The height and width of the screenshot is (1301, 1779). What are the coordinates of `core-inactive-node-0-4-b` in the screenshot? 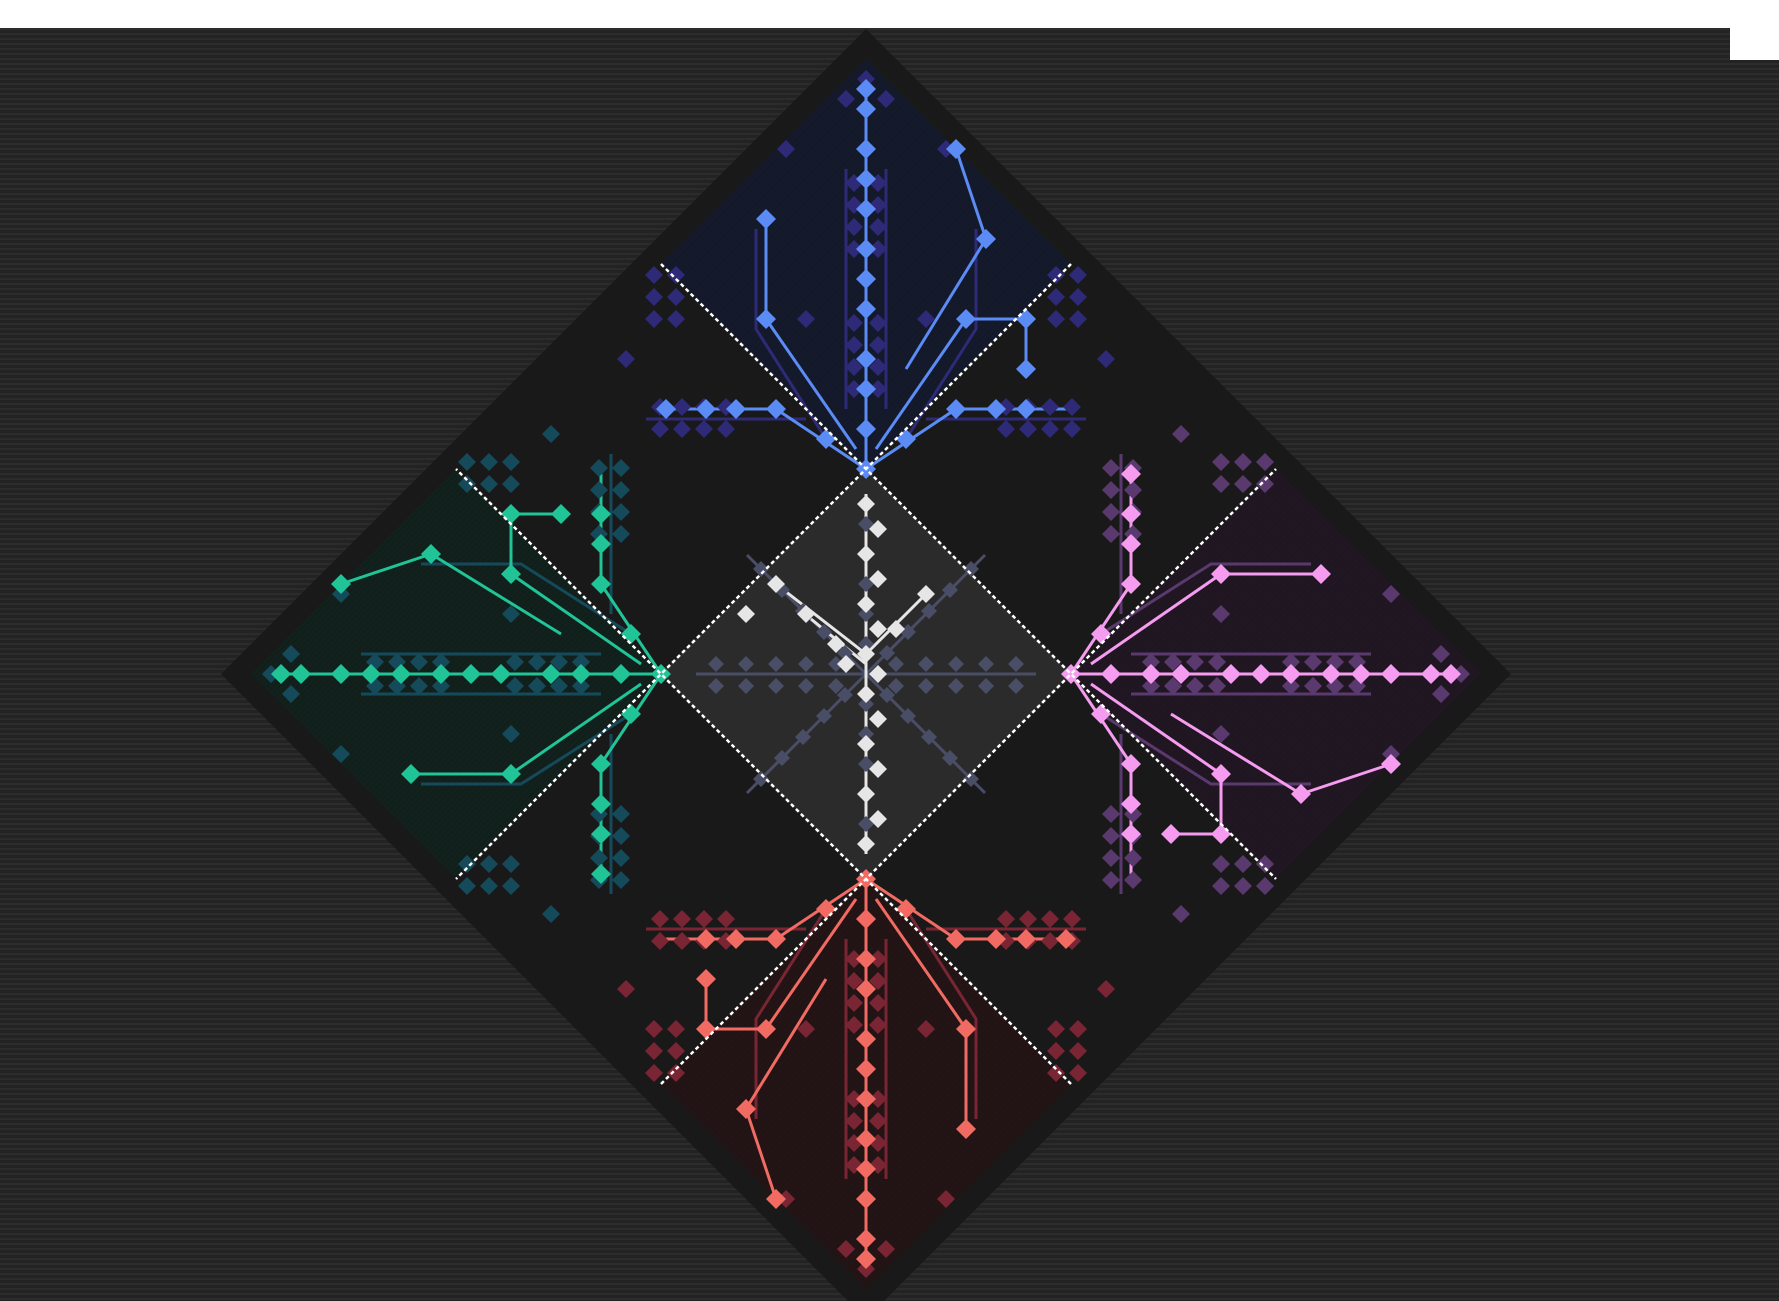 It's located at (746, 686).